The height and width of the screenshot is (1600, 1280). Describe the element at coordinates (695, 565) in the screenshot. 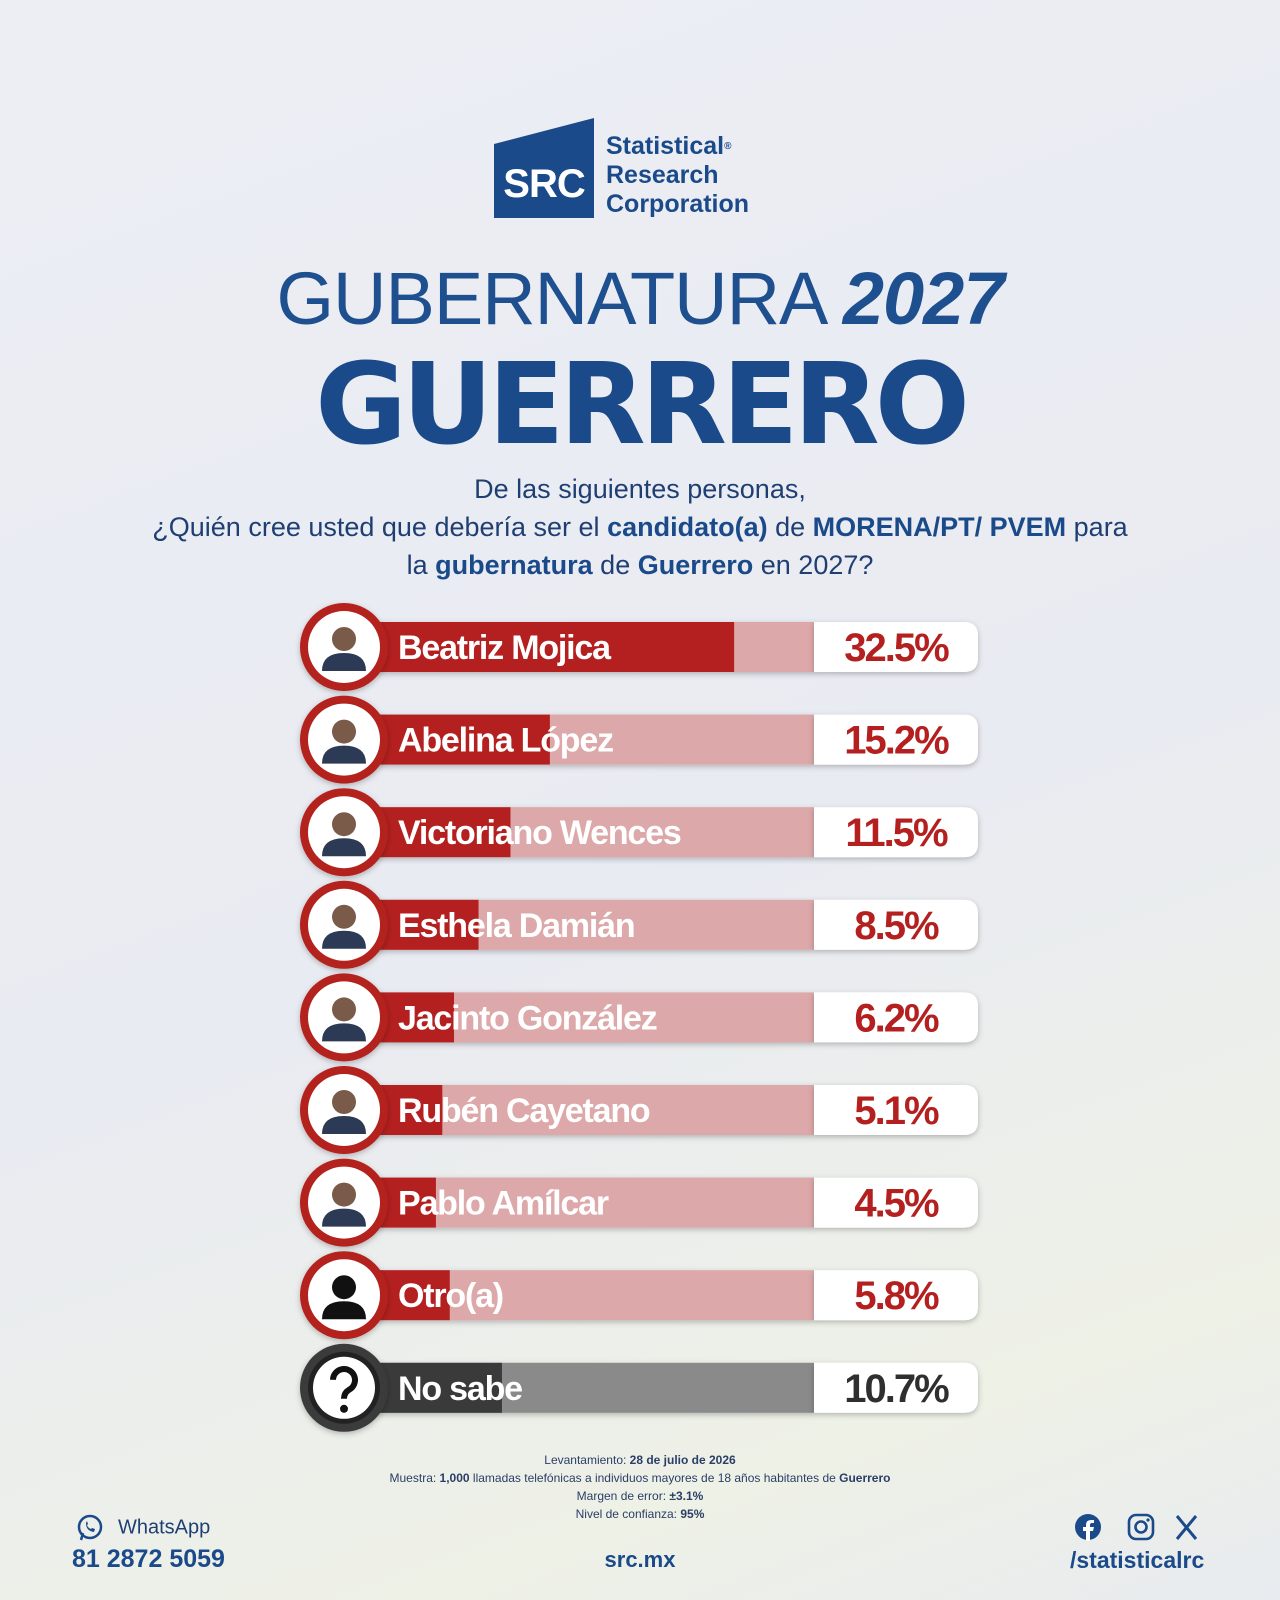

I see `question-bold: Guerrero` at that location.